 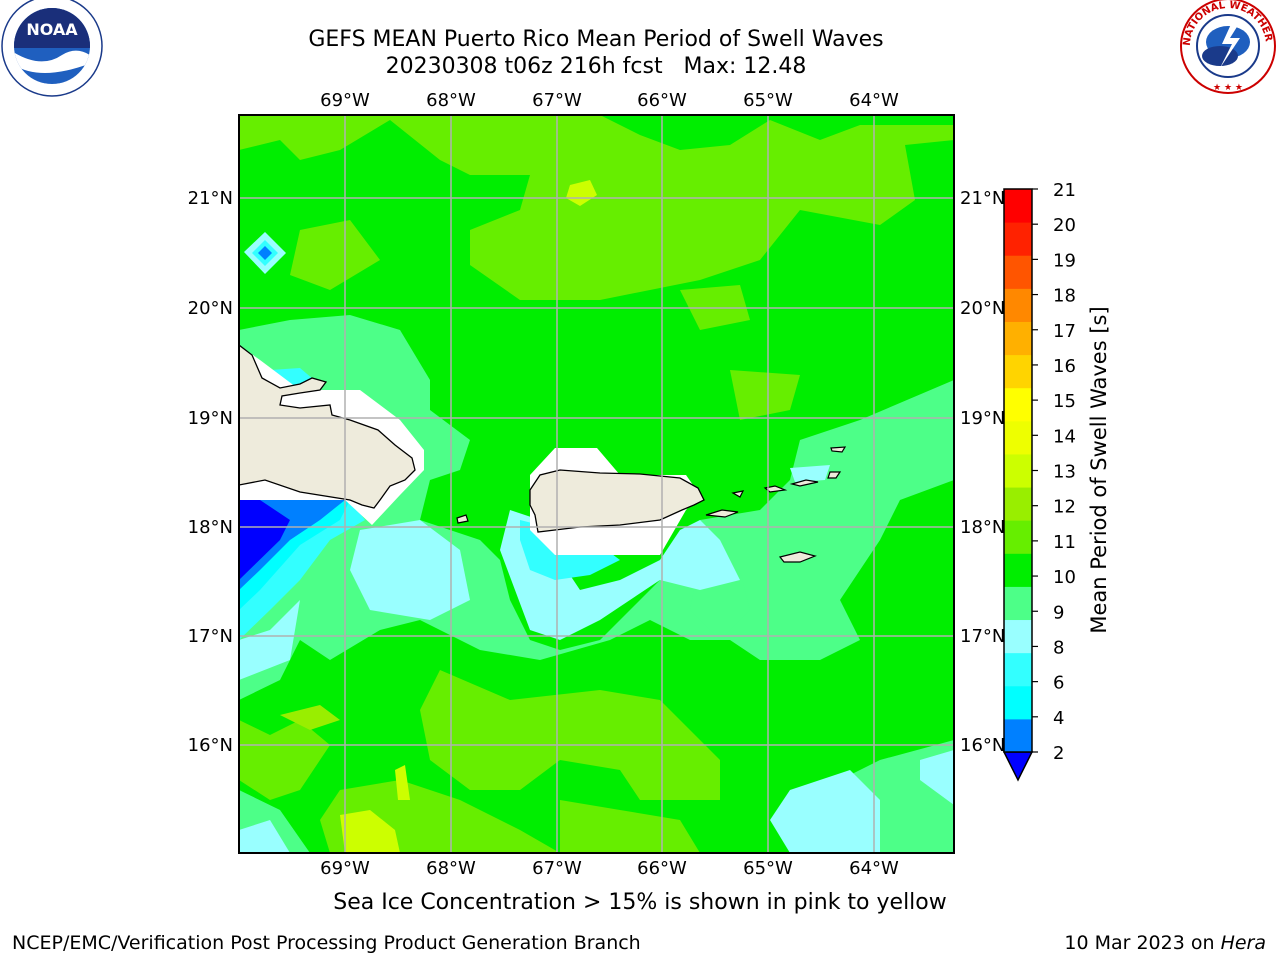 What do you see at coordinates (617, 501) in the screenshot?
I see `puerto-rico-land` at bounding box center [617, 501].